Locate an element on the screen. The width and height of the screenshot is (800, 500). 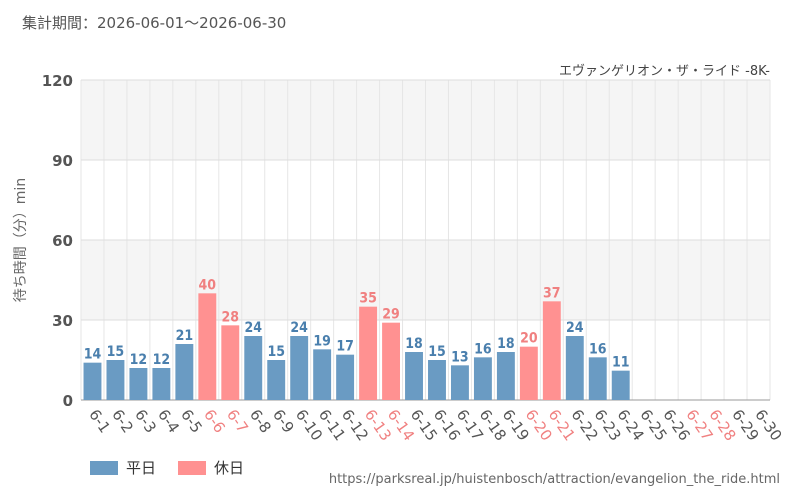
y-tick-label: 90 is located at coordinates (62, 161).